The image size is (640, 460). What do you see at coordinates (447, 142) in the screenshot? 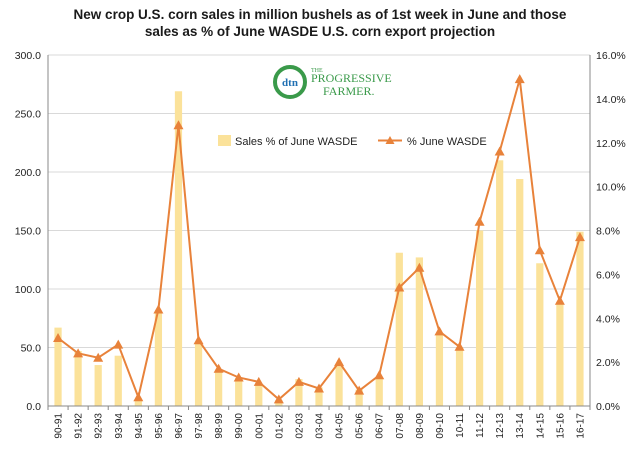
I see `legend-line-label: % June WASDE` at bounding box center [447, 142].